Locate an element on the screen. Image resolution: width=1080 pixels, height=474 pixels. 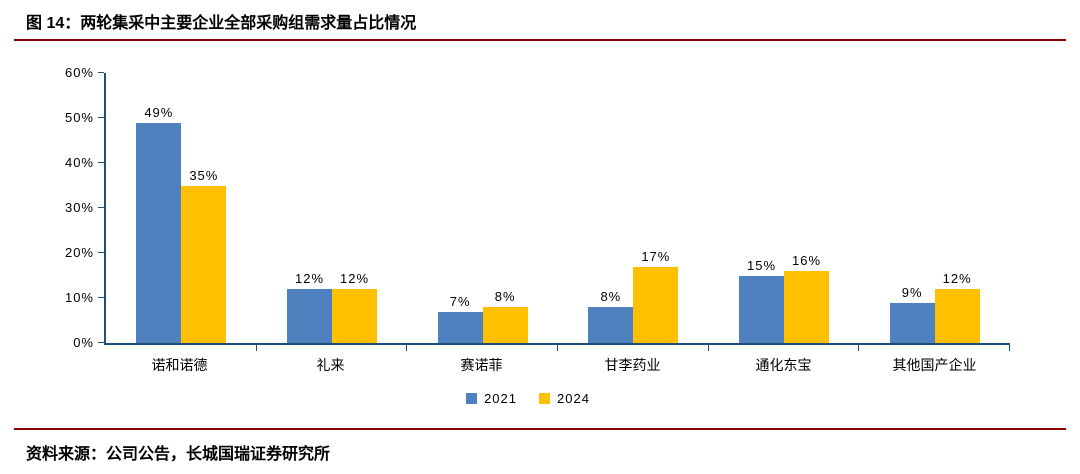
bar-column-2021: 8% is located at coordinates (611, 316).